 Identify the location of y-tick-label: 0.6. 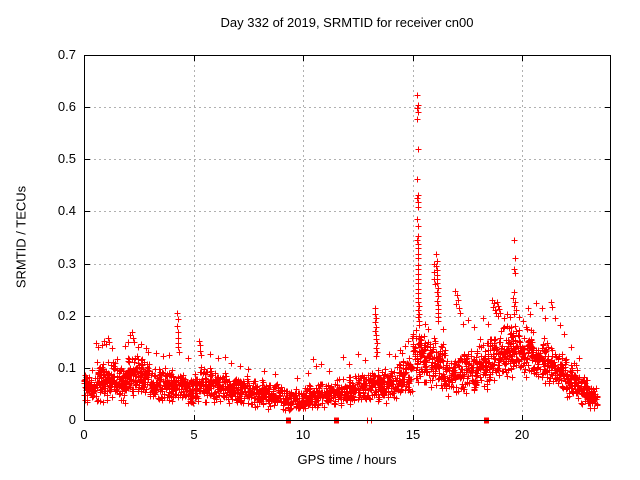
(66, 106).